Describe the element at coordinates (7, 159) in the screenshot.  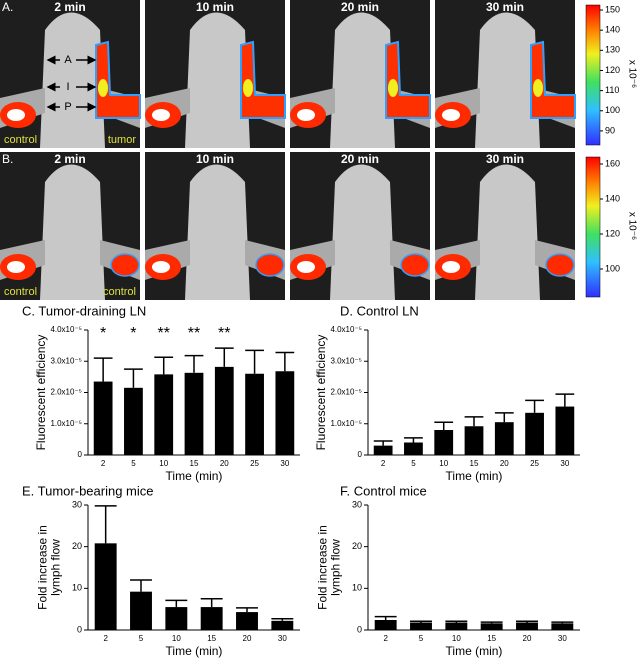
I see `panel-label: B.` at that location.